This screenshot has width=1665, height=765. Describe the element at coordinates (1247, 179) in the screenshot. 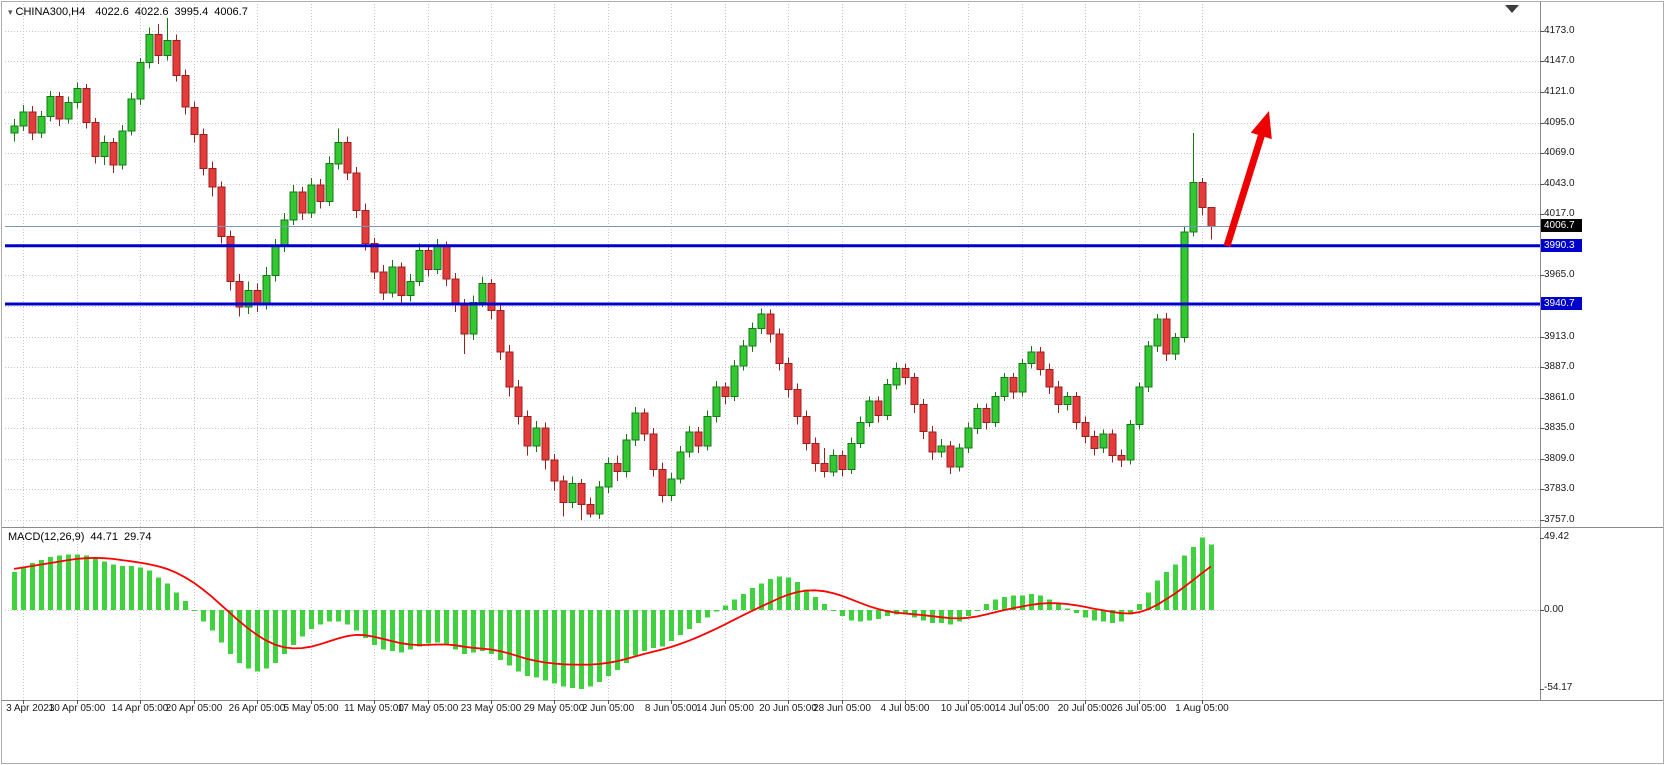

I see `trend-arrow-annotation` at that location.